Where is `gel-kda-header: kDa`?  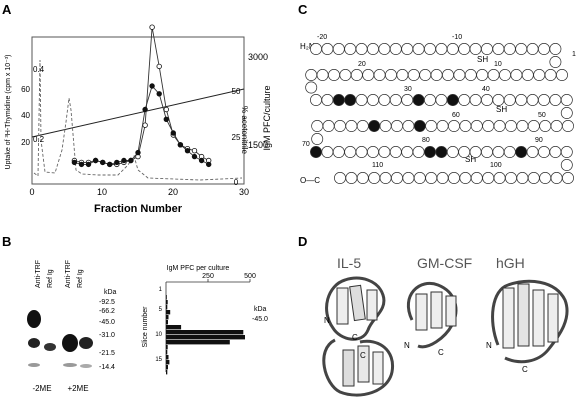 gel-kda-header: kDa is located at coordinates (110, 292).